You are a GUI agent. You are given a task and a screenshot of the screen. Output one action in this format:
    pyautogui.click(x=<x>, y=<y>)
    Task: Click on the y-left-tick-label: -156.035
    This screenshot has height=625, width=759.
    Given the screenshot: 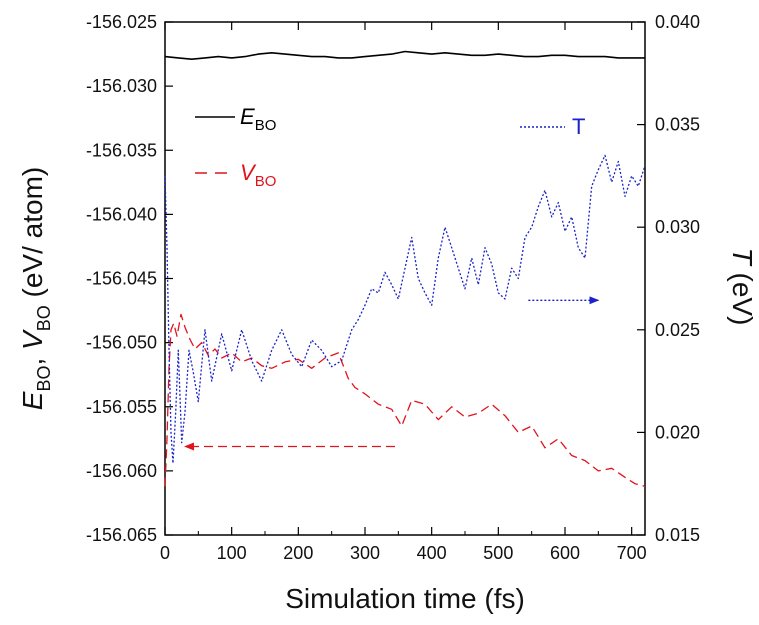 What is the action you would take?
    pyautogui.click(x=121, y=150)
    